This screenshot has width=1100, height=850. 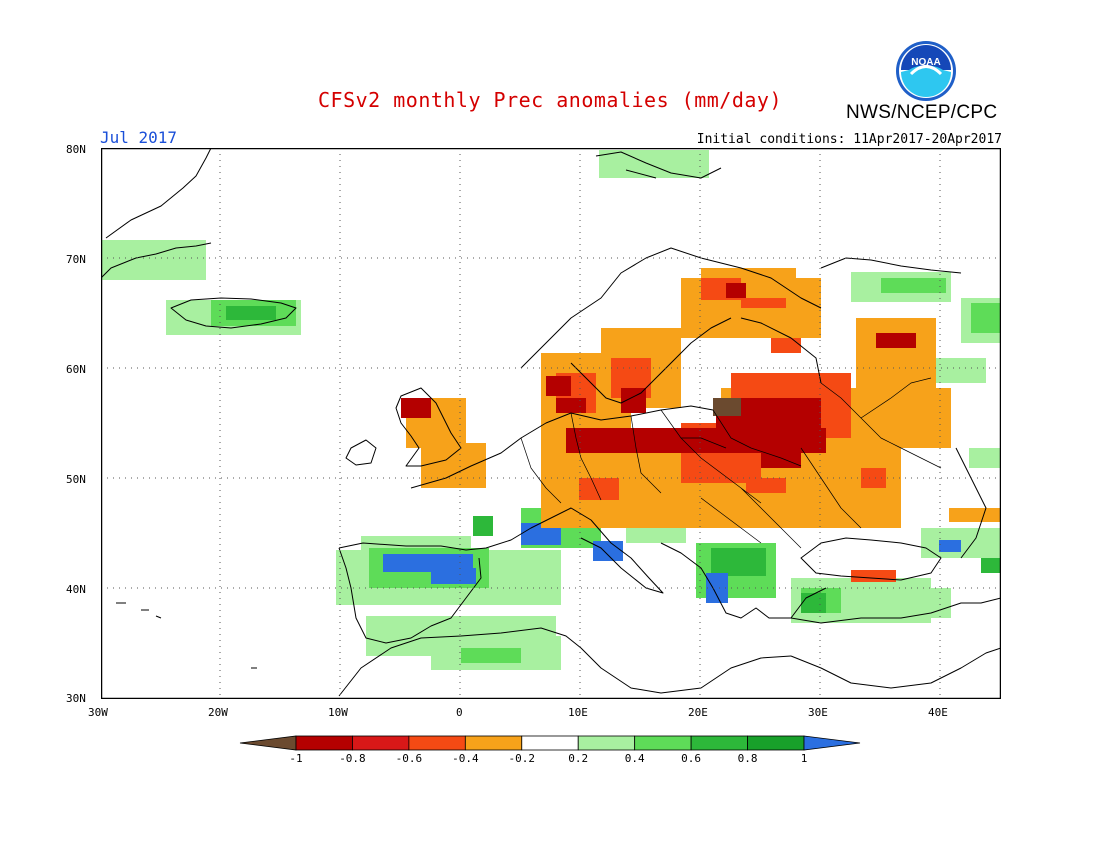 What do you see at coordinates (465, 758) in the screenshot?
I see `colorbar-tick-label: -0.4` at bounding box center [465, 758].